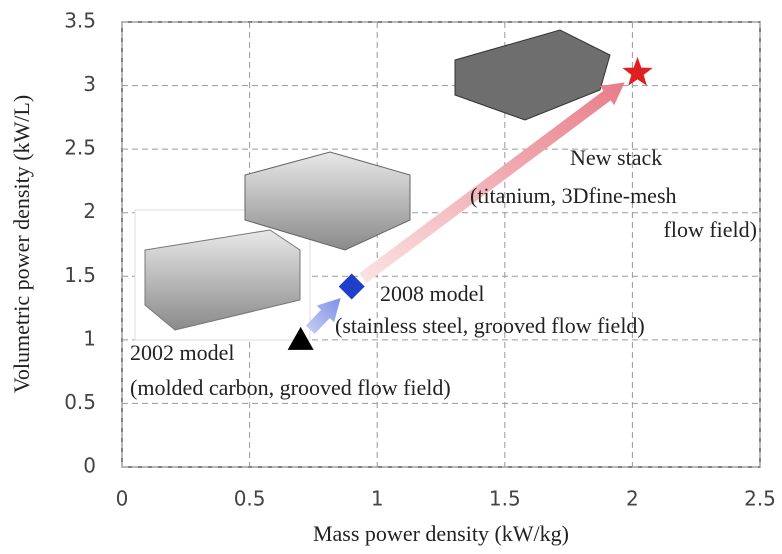 The image size is (782, 554). What do you see at coordinates (490, 325) in the screenshot?
I see `point-description: (stainless steel, grooved flow field)` at bounding box center [490, 325].